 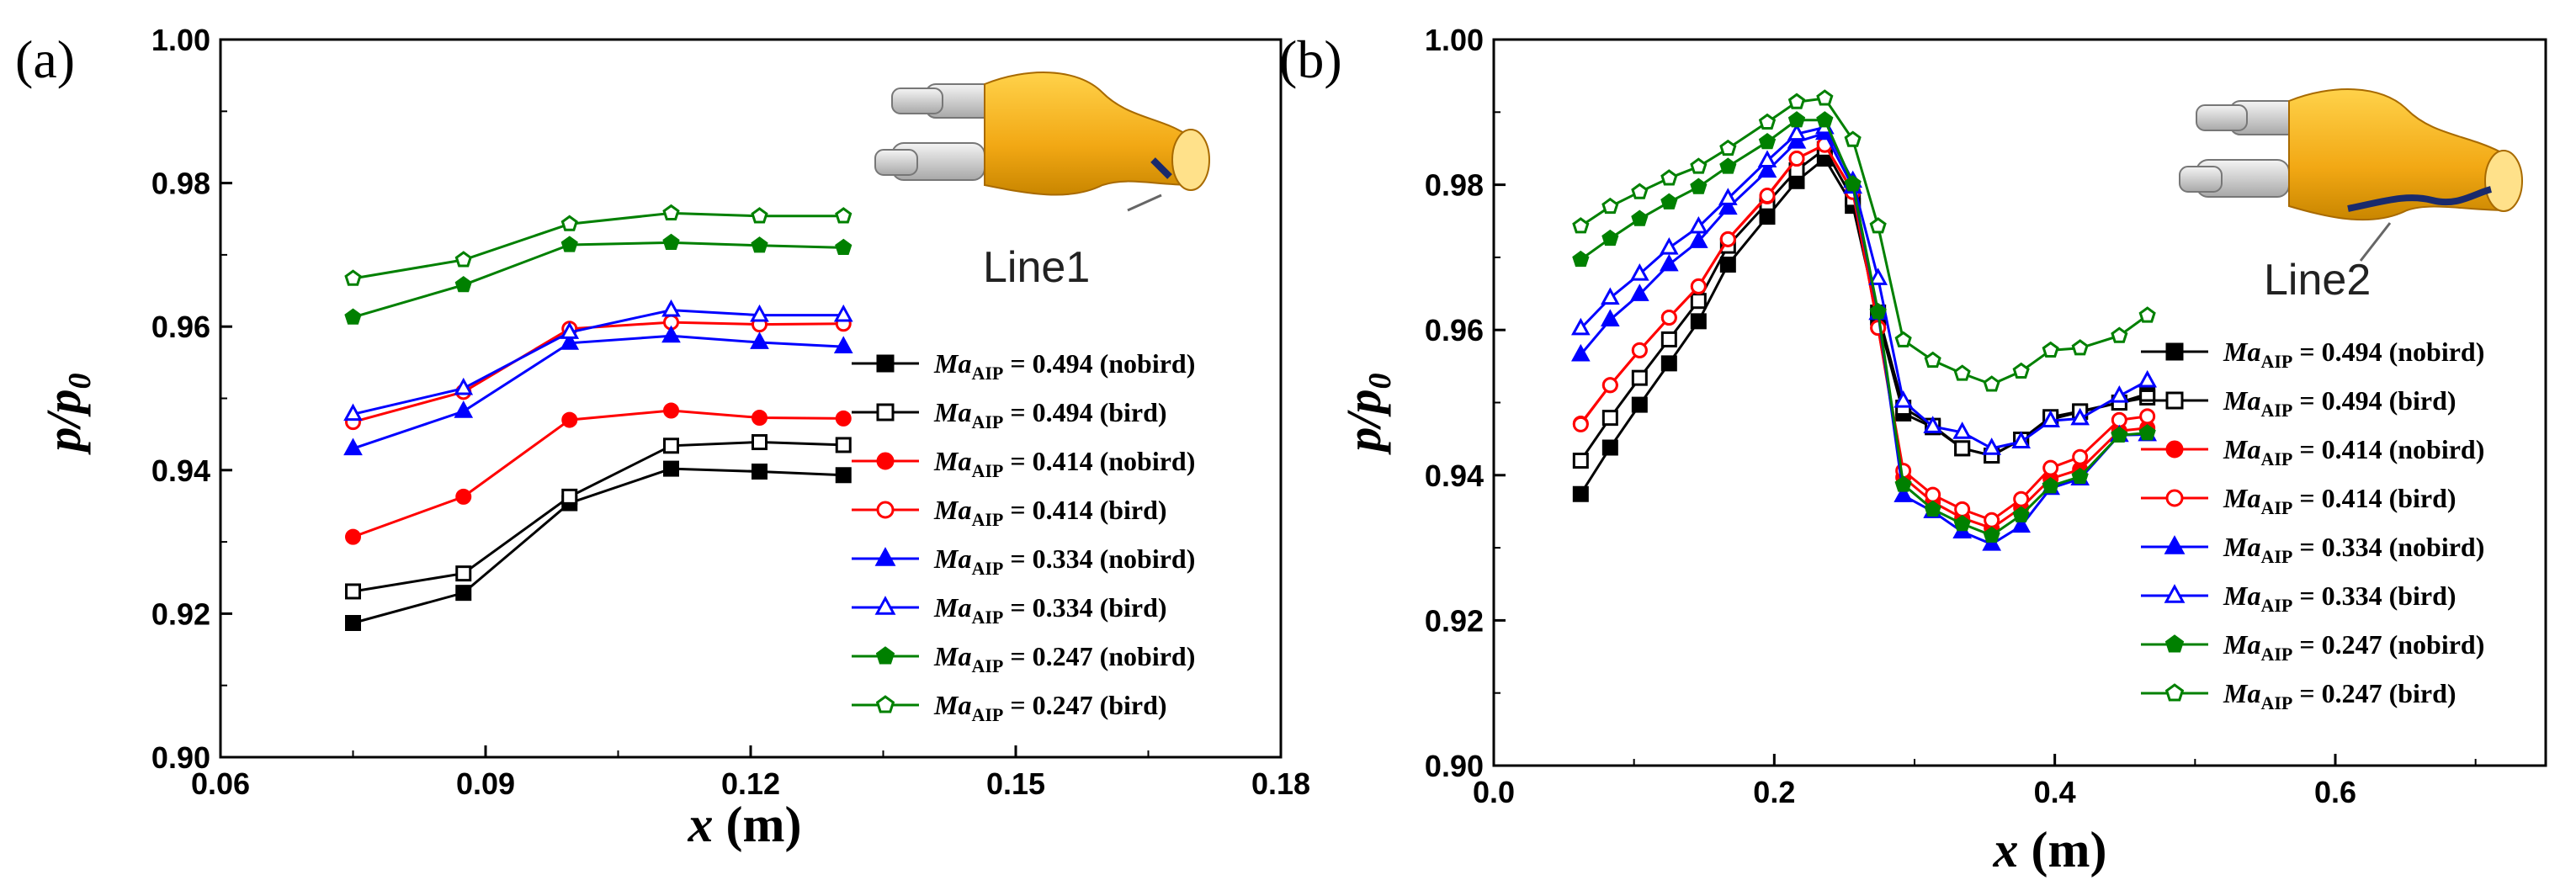 What do you see at coordinates (2388, 547) in the screenshot?
I see `panel-b-legend-rest: = 0.334 (nobird)` at bounding box center [2388, 547].